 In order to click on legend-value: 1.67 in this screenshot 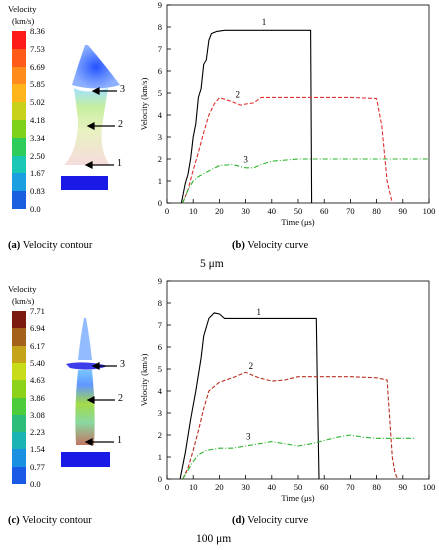, I will do `click(37, 173)`.